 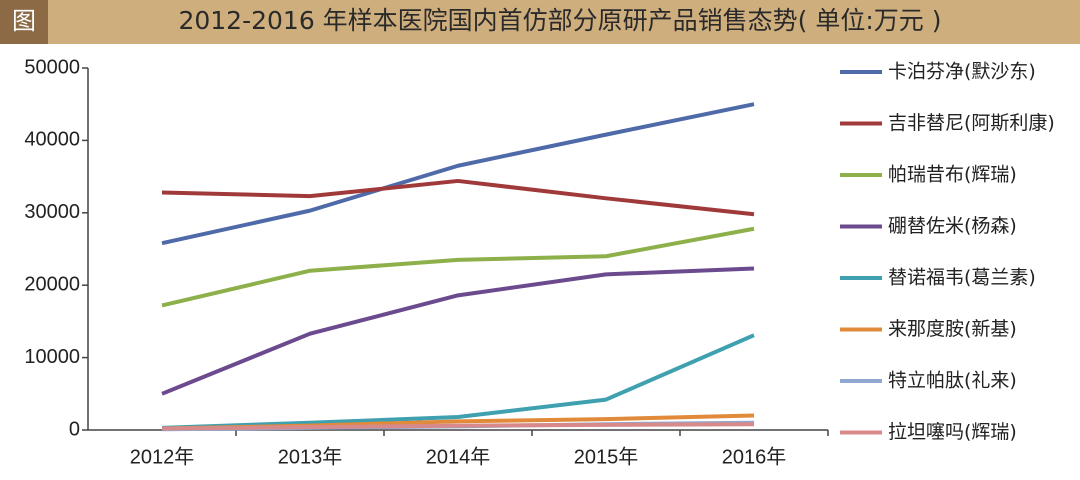 I want to click on title-bar, so click(x=540, y=22).